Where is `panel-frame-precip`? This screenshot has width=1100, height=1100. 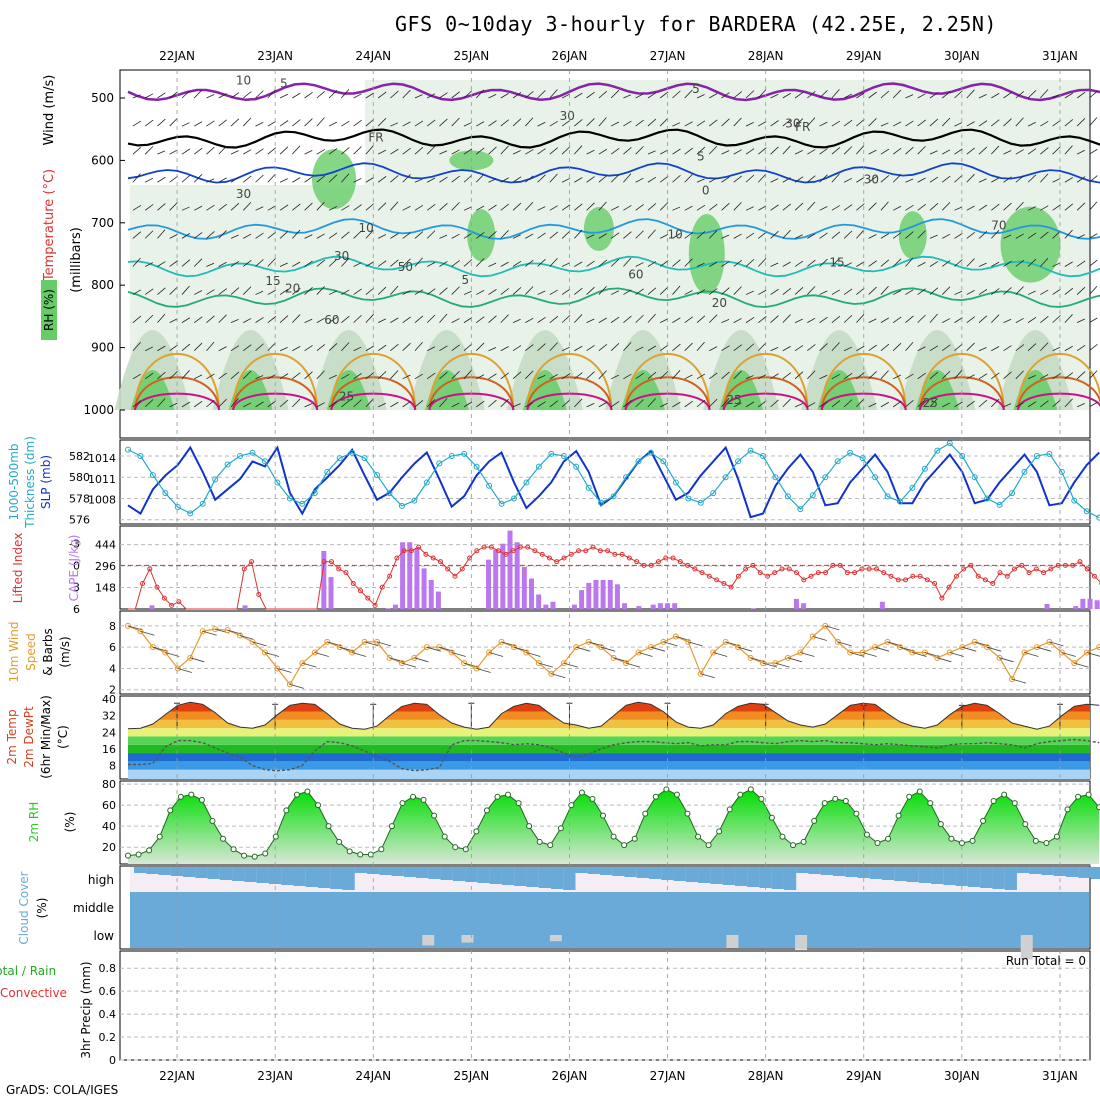 panel-frame-precip is located at coordinates (605, 1005).